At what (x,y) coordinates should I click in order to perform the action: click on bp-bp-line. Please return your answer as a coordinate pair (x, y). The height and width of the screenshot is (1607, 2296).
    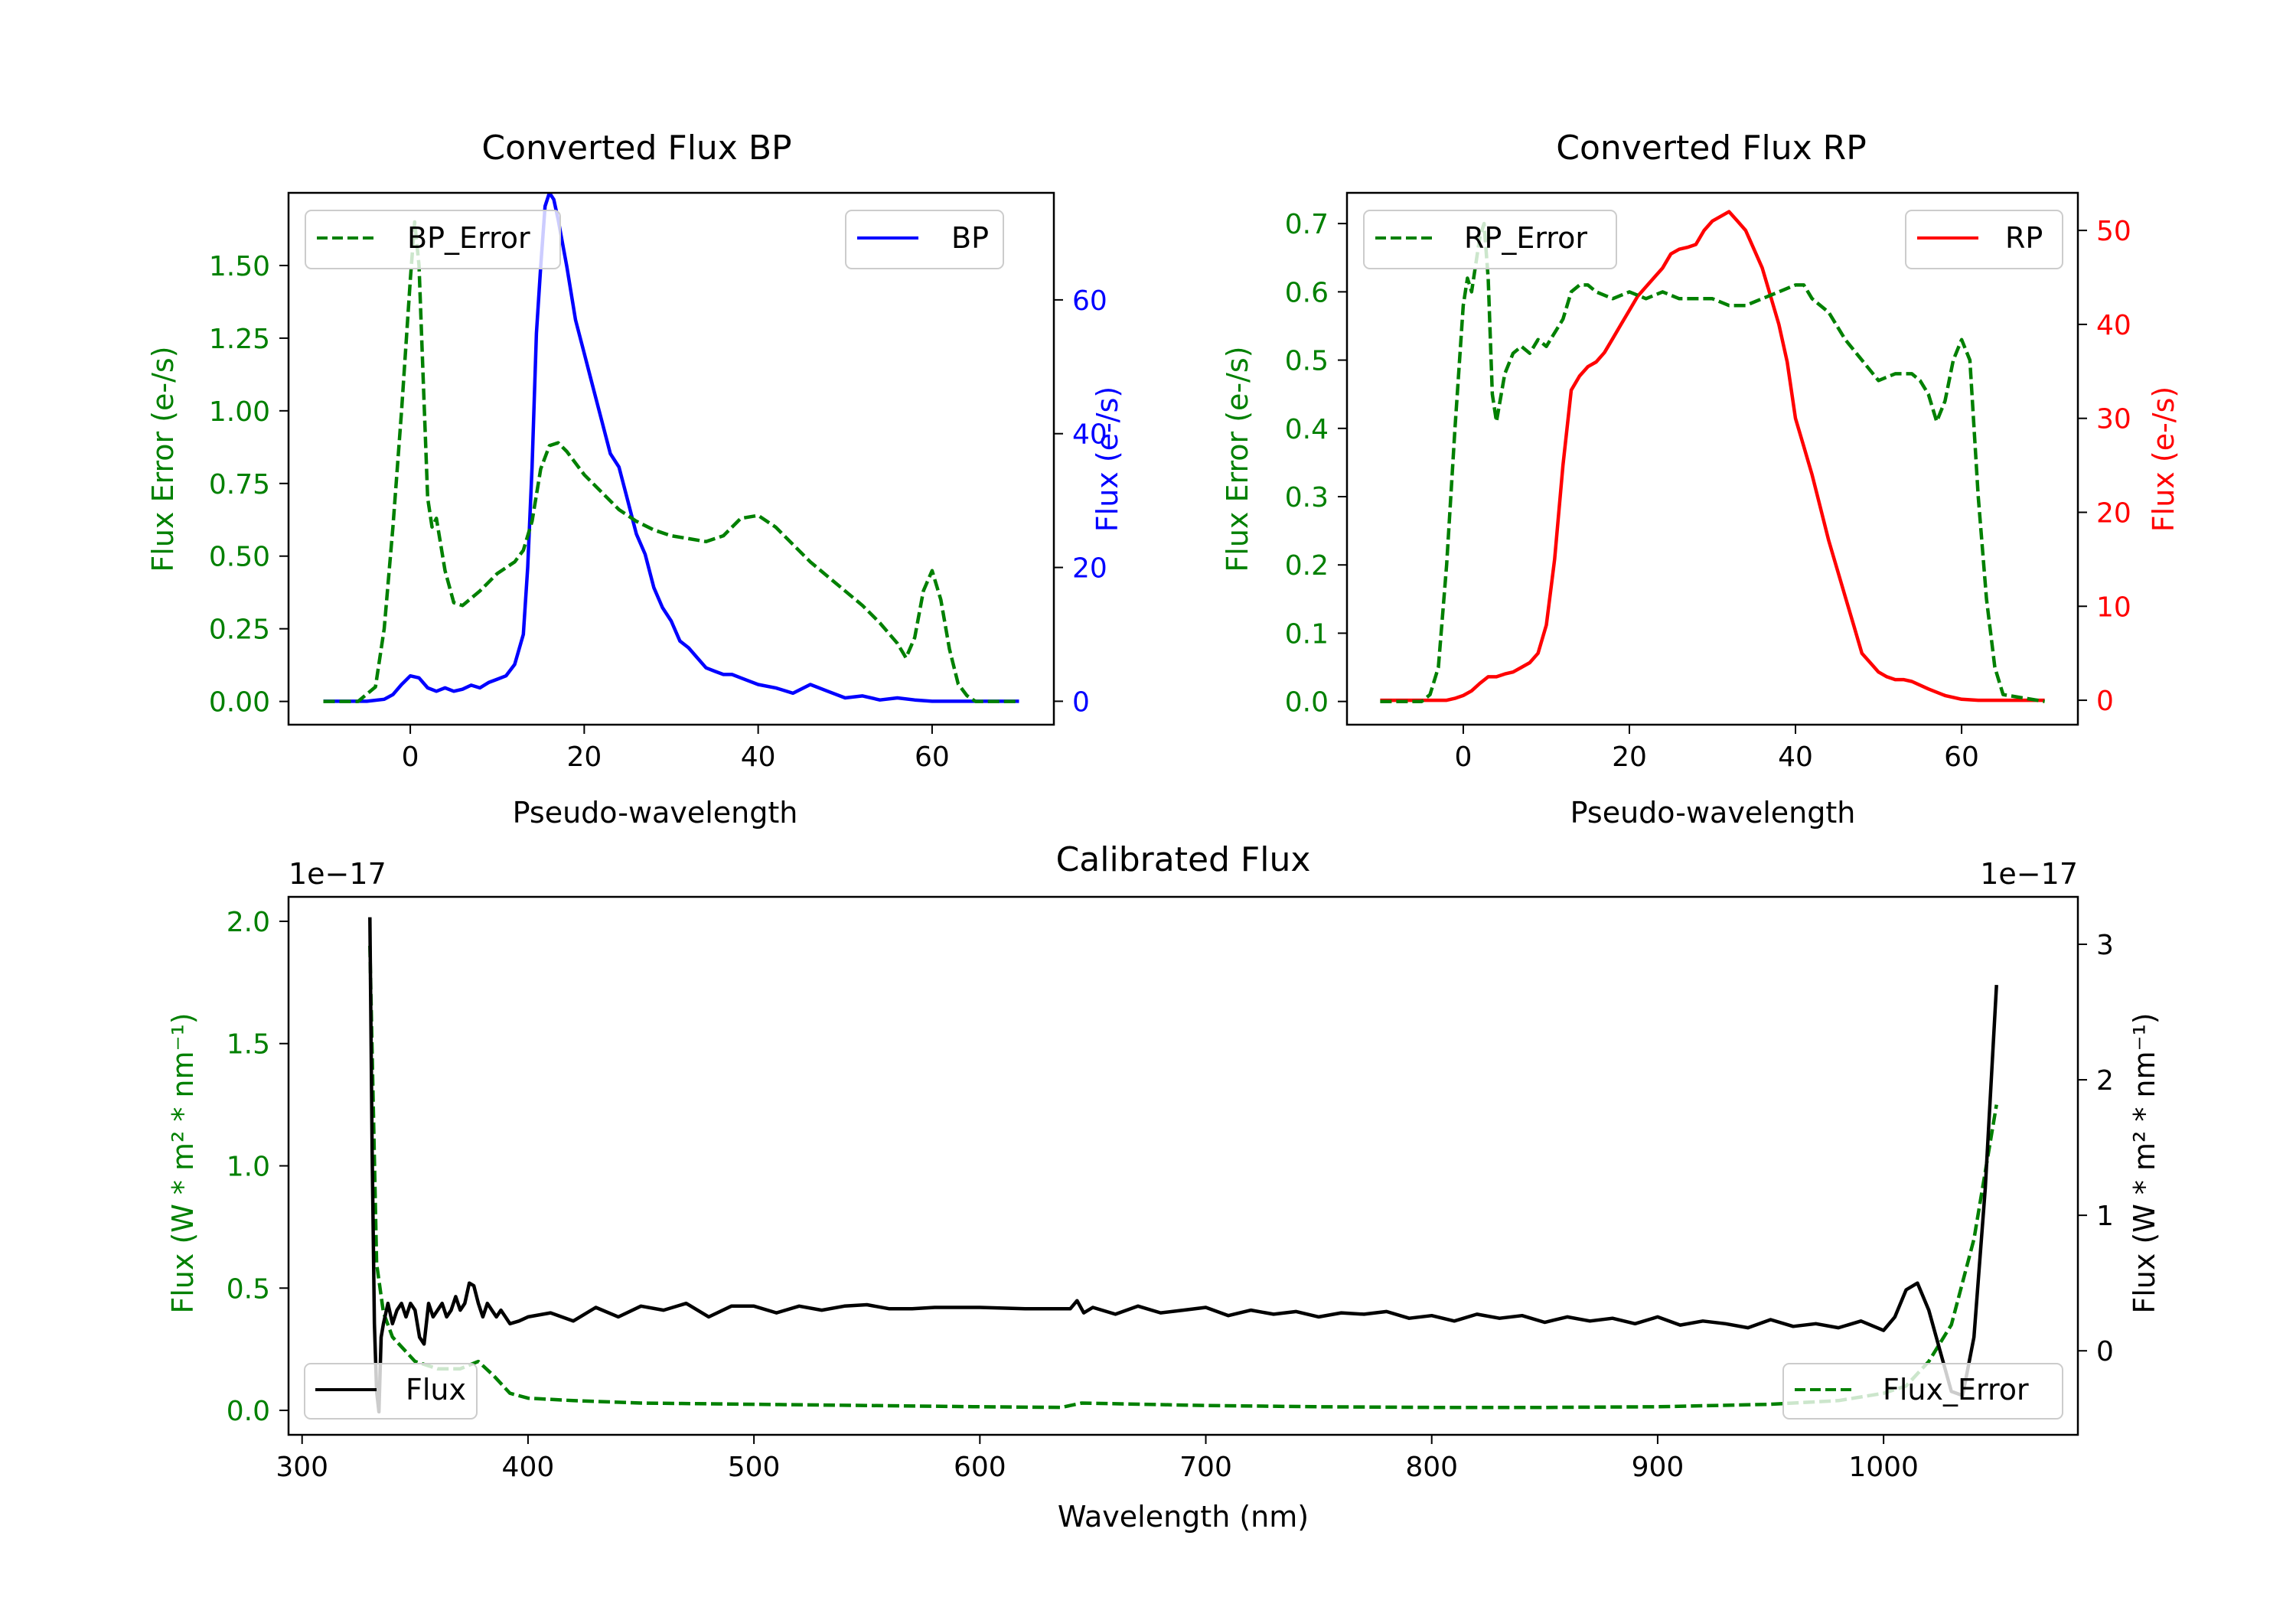
    Looking at the image, I should click on (671, 448).